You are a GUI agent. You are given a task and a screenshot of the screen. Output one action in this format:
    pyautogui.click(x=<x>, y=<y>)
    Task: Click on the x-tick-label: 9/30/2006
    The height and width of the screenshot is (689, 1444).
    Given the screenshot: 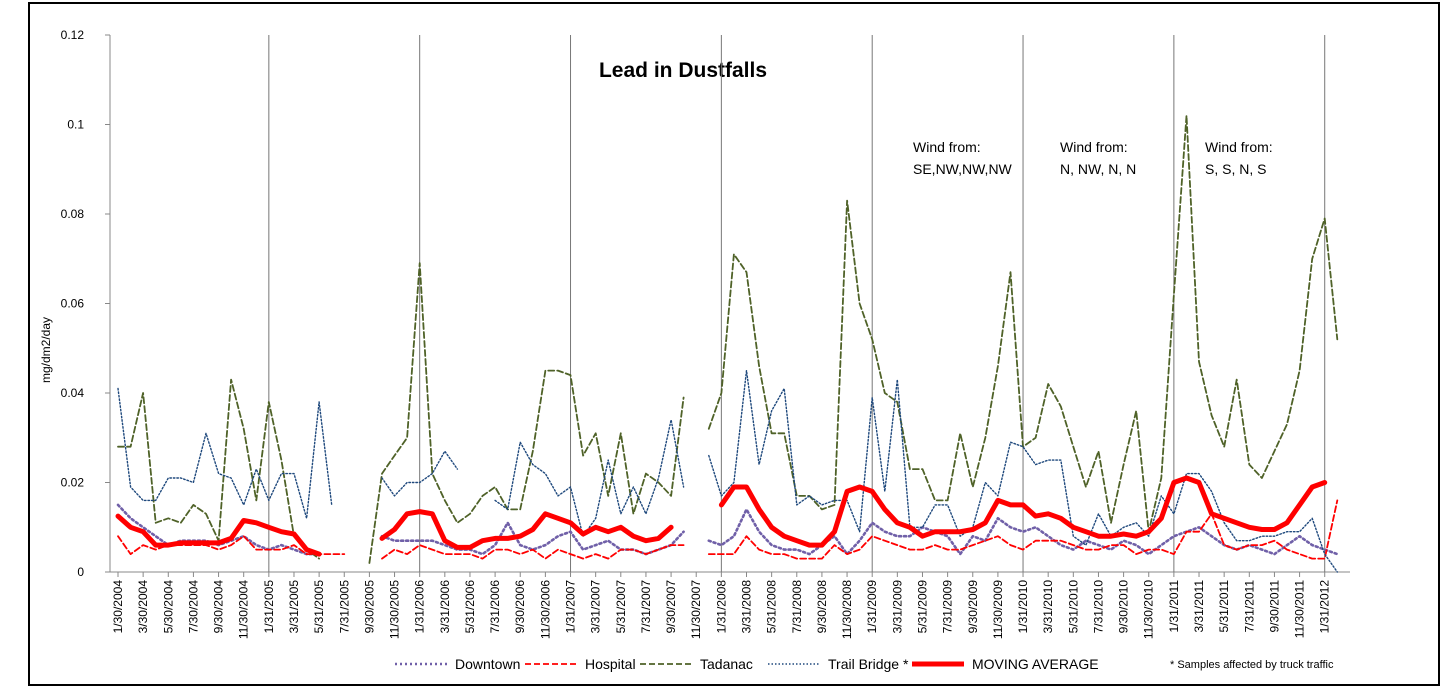 What is the action you would take?
    pyautogui.click(x=520, y=607)
    